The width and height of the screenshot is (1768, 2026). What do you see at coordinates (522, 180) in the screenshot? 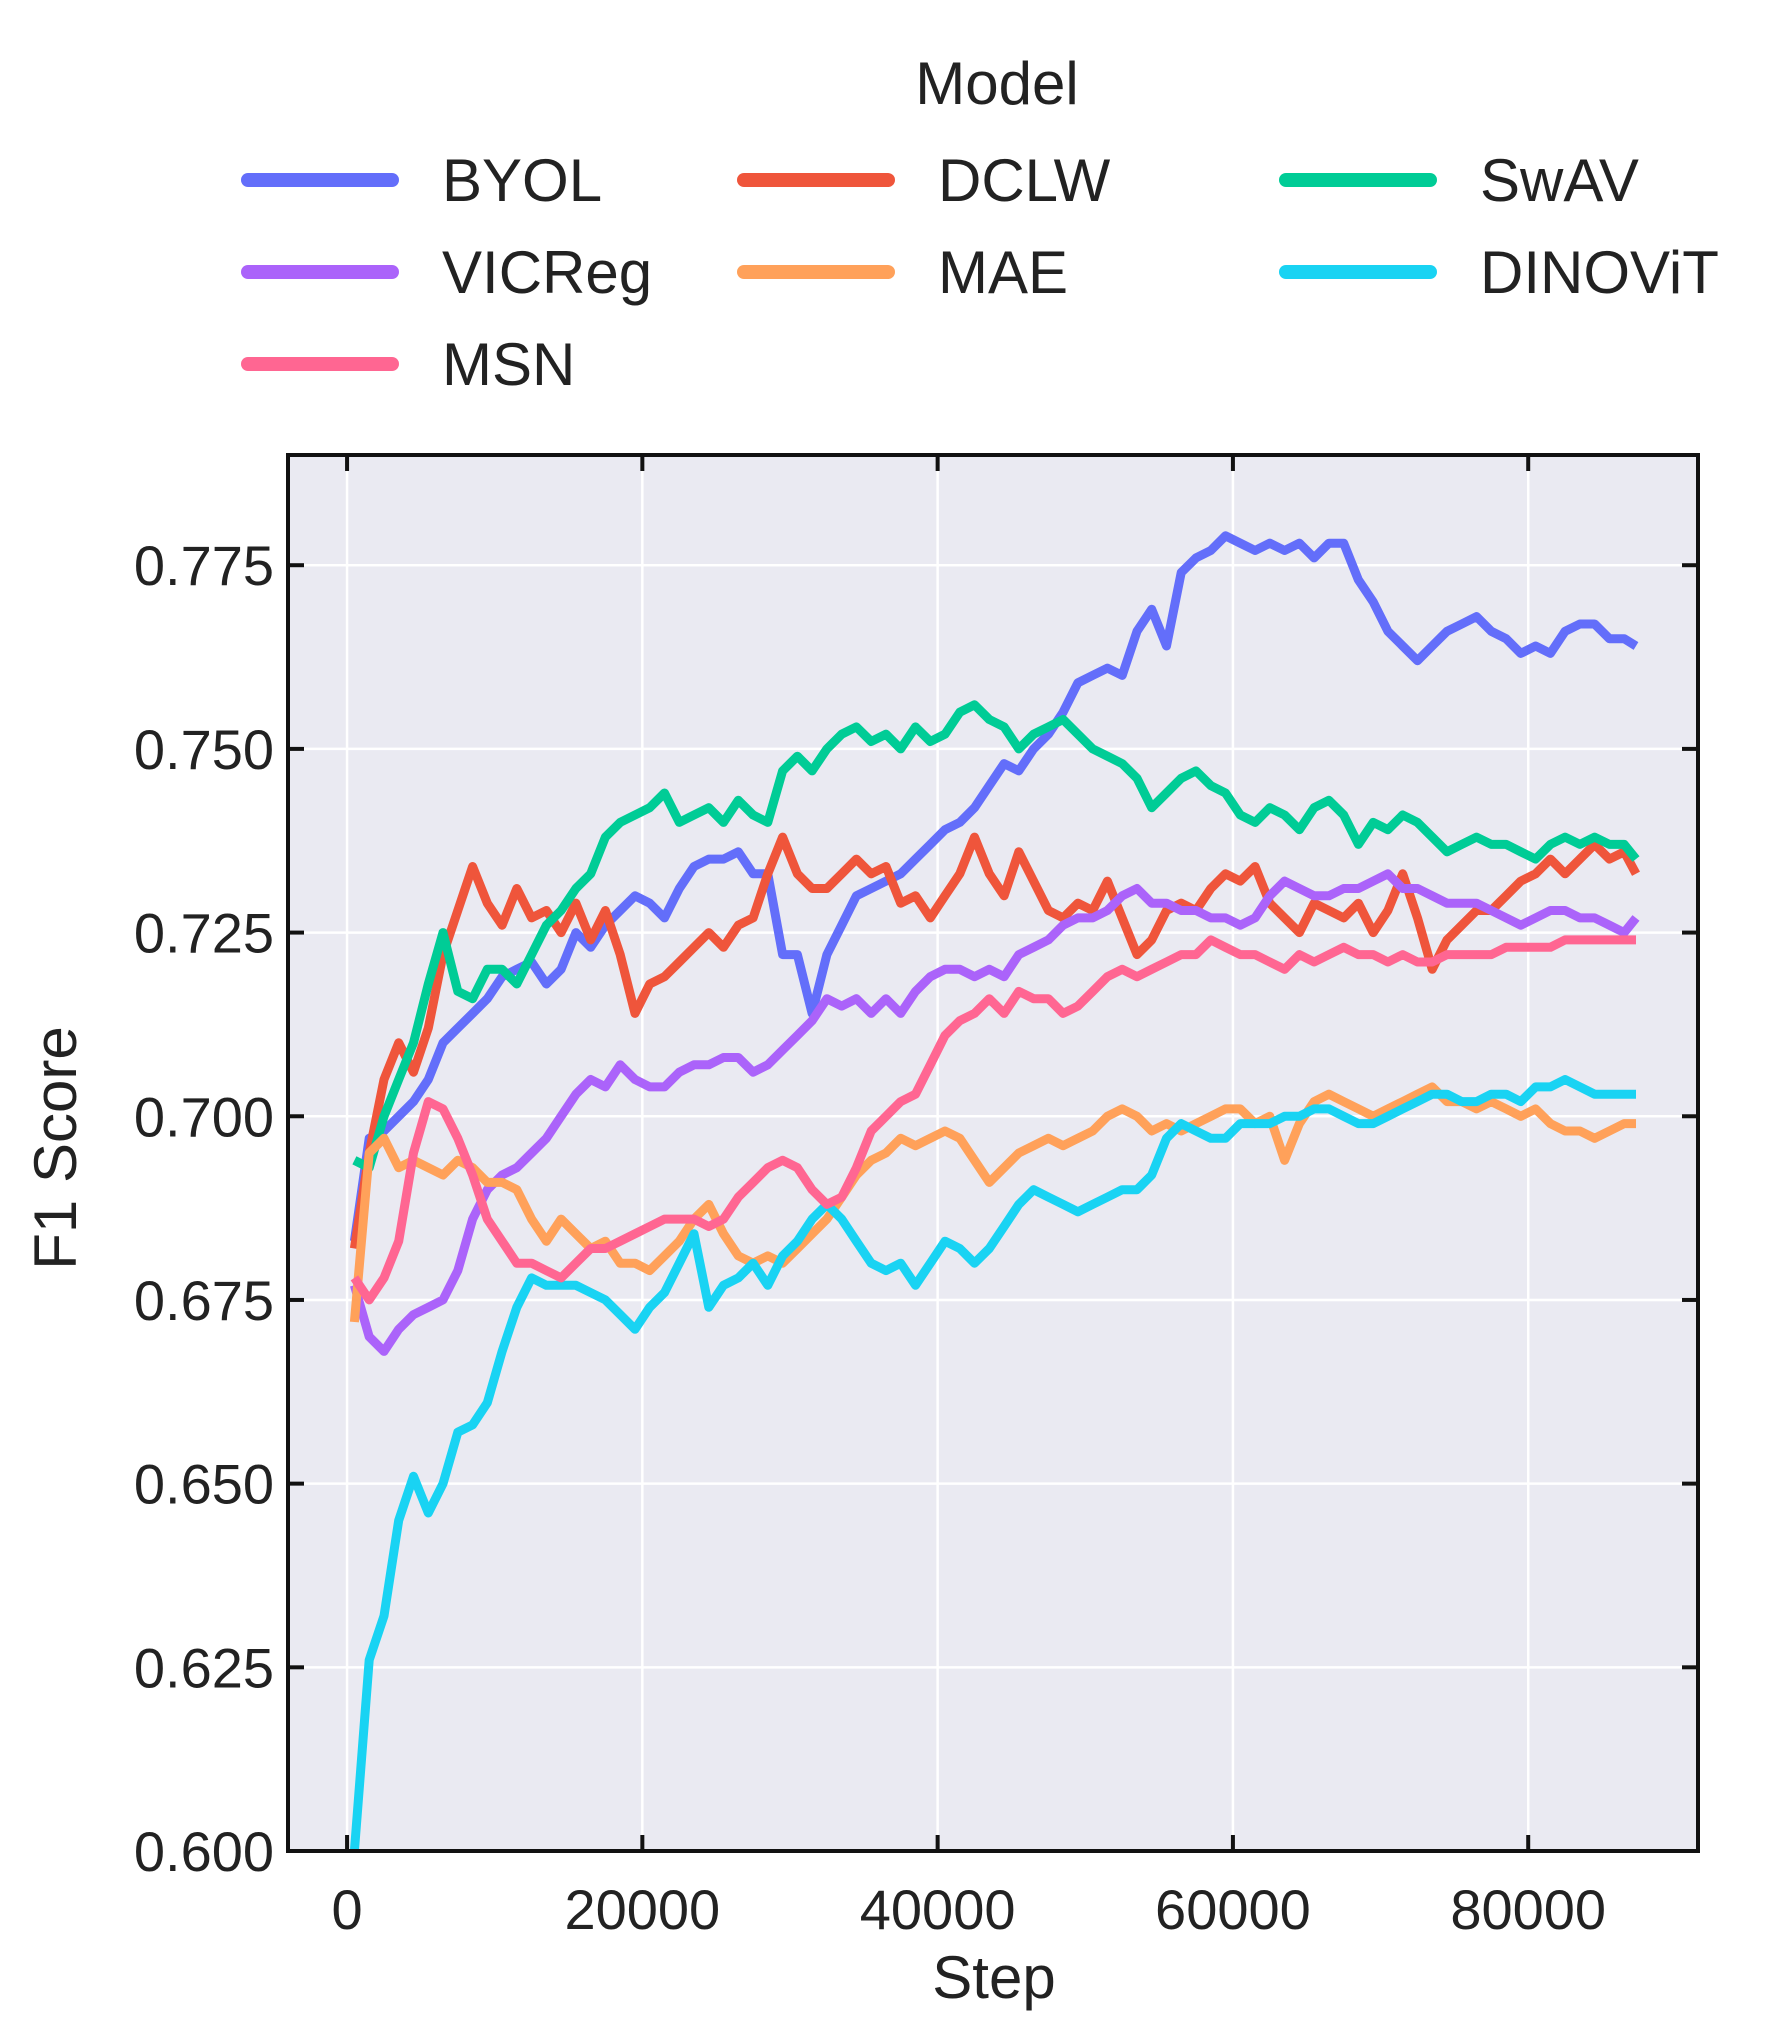
I see `legend-label-byol: BYOL` at bounding box center [522, 180].